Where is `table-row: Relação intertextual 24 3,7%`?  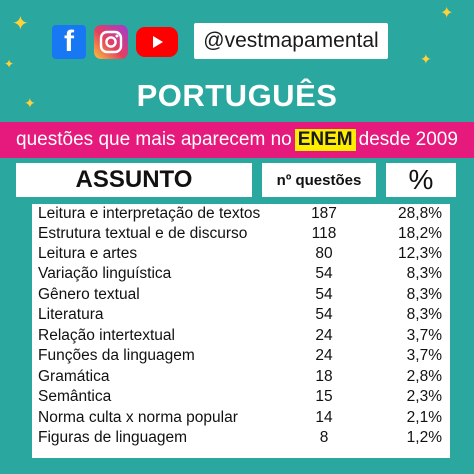
table-row: Relação intertextual 24 3,7% is located at coordinates (241, 337).